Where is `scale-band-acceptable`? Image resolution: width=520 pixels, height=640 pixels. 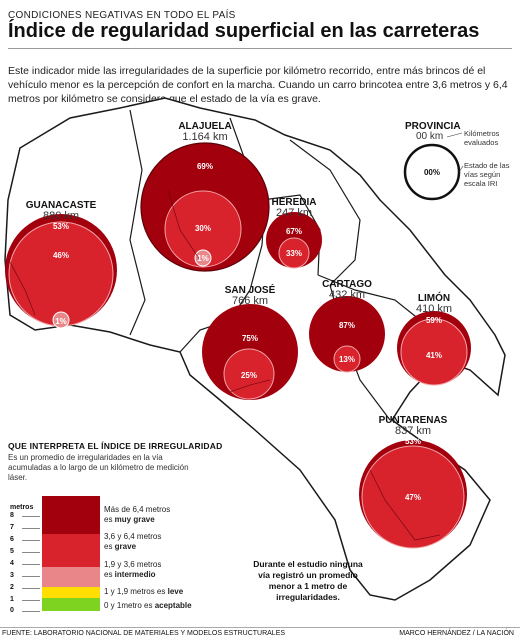
scale-band-acceptable is located at coordinates (71, 604).